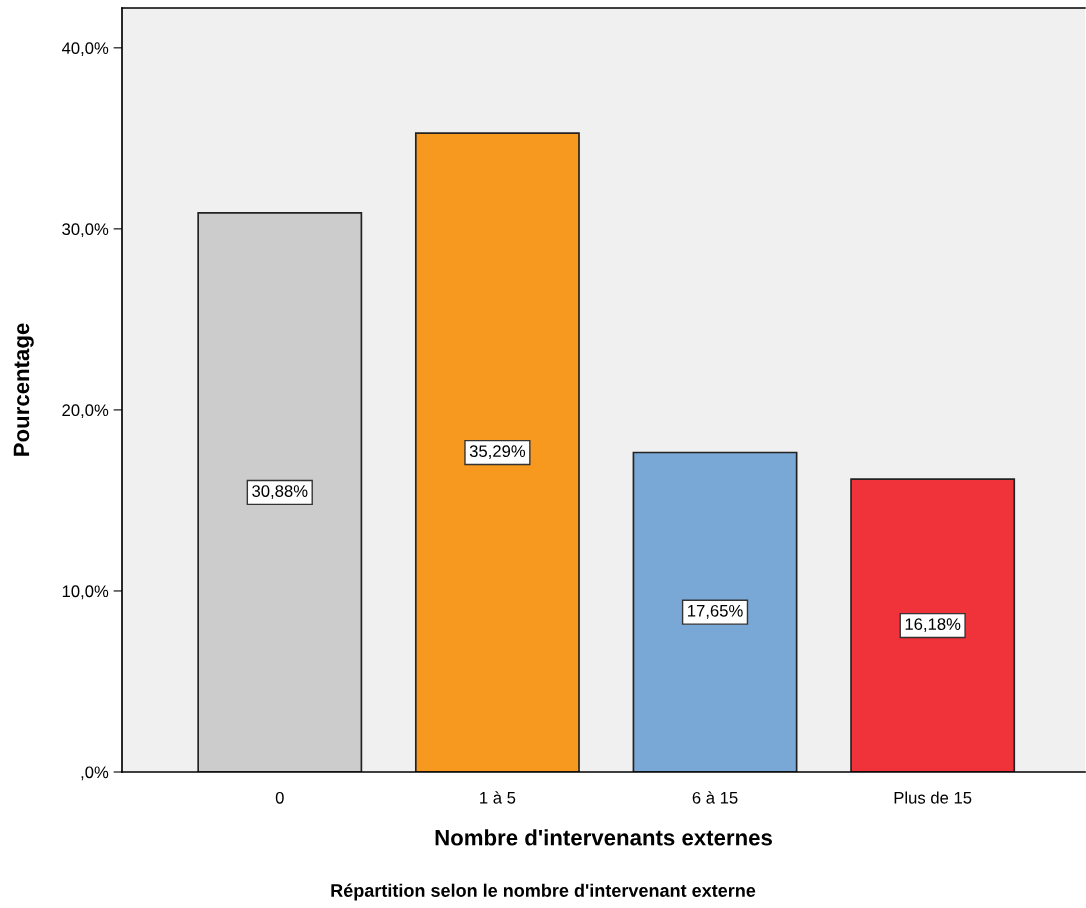 This screenshot has width=1086, height=908. I want to click on x-tick-label: 1 à 5, so click(498, 797).